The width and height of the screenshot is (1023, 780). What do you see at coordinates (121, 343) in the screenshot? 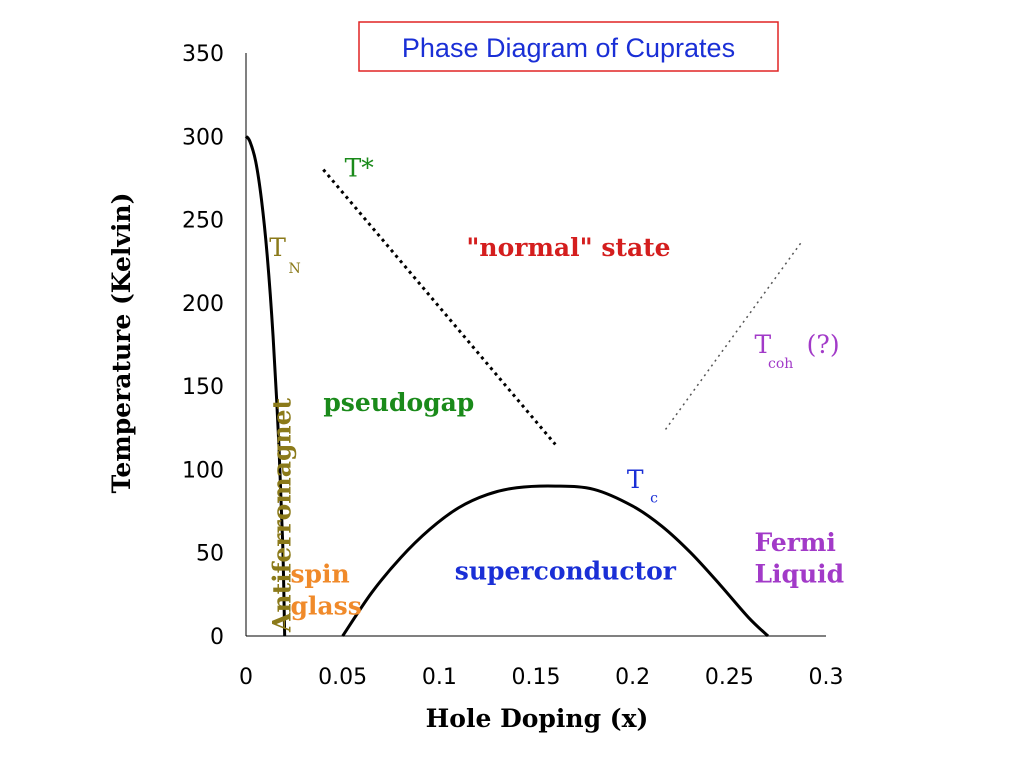
I see `y-axis-title: Temperature (Kelvin)` at bounding box center [121, 343].